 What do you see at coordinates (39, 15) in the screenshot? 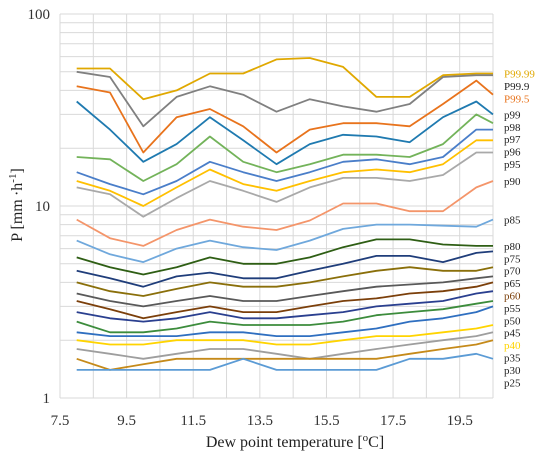
I see `y-tick-label: 100` at bounding box center [39, 15].